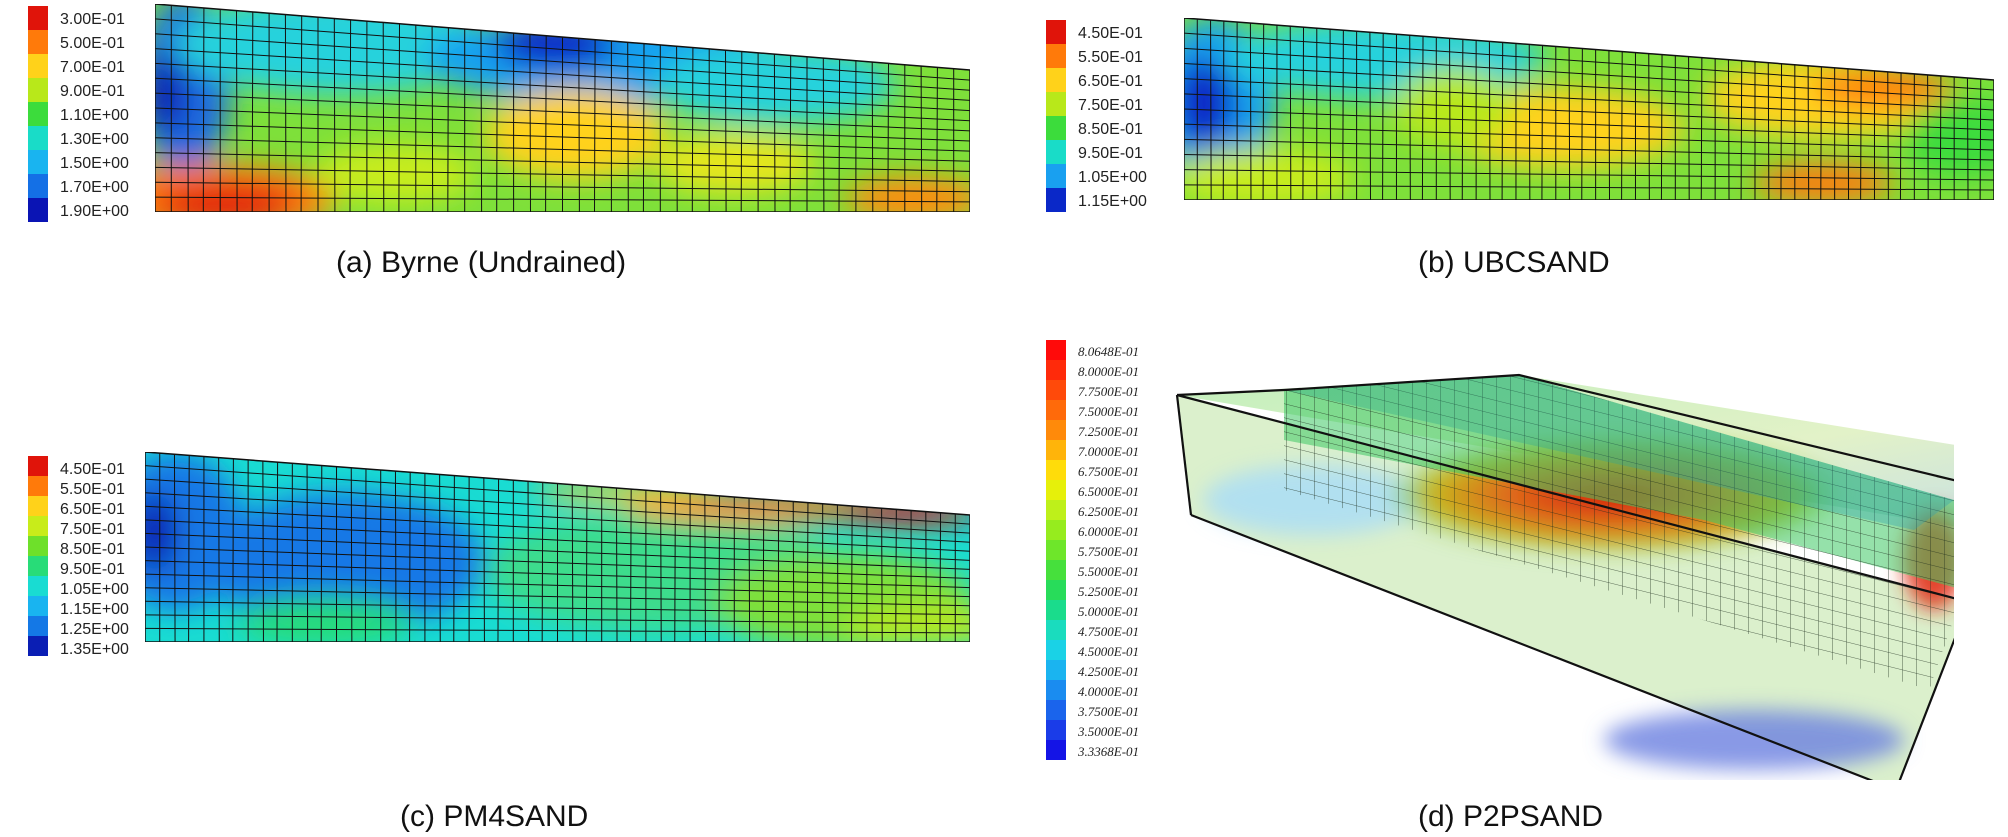 This screenshot has width=2008, height=837. Describe the element at coordinates (494, 816) in the screenshot. I see `caption-c: (c) PM4SAND` at that location.